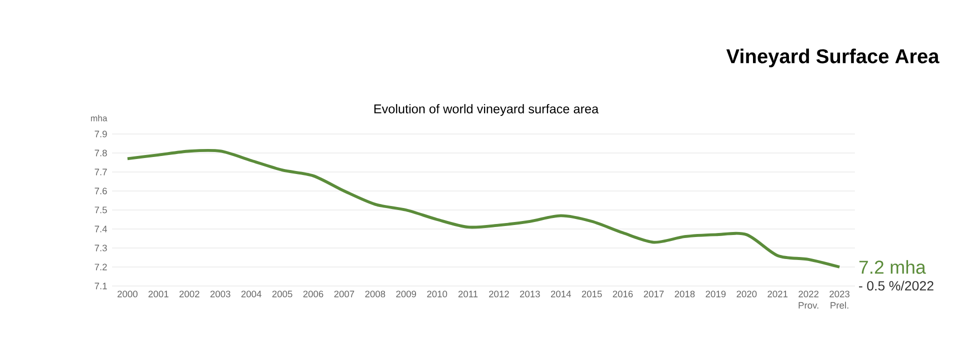  I want to click on x-tick-label: 2009, so click(406, 294).